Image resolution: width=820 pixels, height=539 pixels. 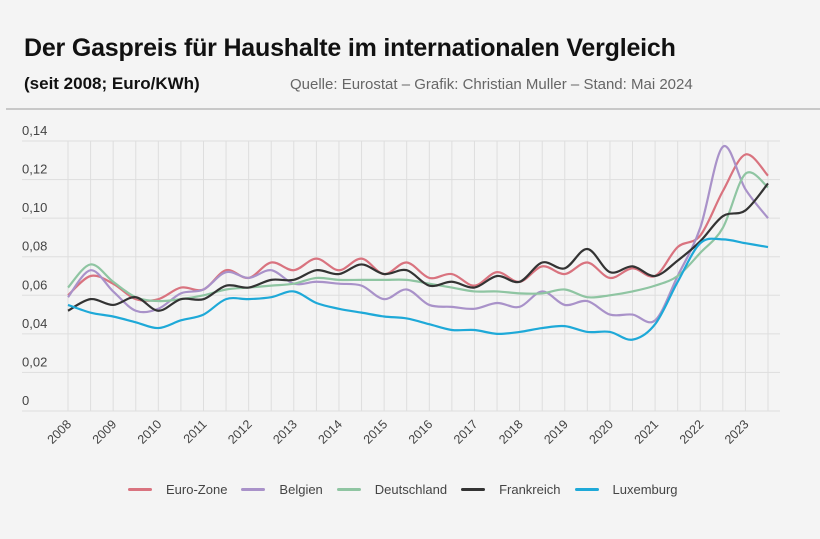 I want to click on legend-label: Luxemburg, so click(x=645, y=489).